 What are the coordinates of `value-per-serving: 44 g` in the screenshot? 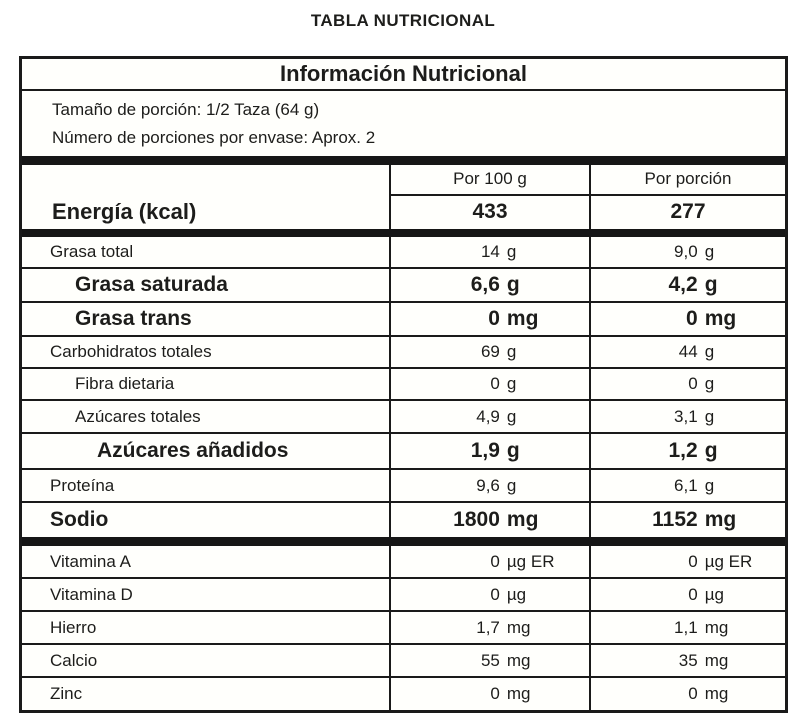 It's located at (687, 352).